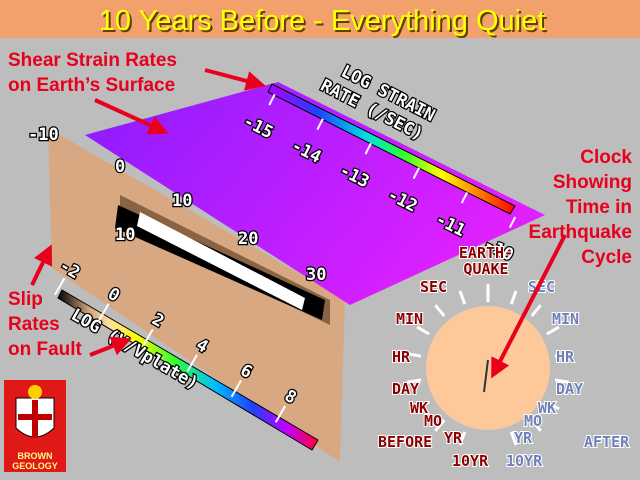 This screenshot has height=480, width=640. I want to click on clock-label: SEC, so click(433, 287).